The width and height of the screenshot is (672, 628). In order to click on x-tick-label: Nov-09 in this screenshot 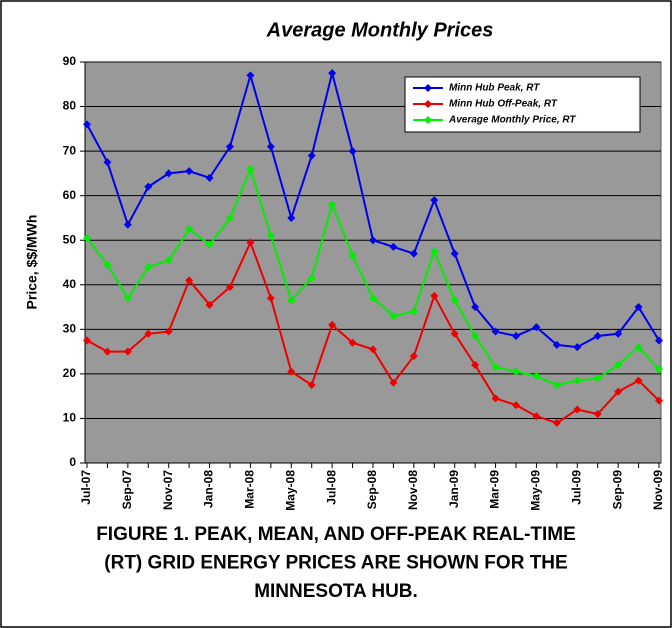, I will do `click(658, 490)`.